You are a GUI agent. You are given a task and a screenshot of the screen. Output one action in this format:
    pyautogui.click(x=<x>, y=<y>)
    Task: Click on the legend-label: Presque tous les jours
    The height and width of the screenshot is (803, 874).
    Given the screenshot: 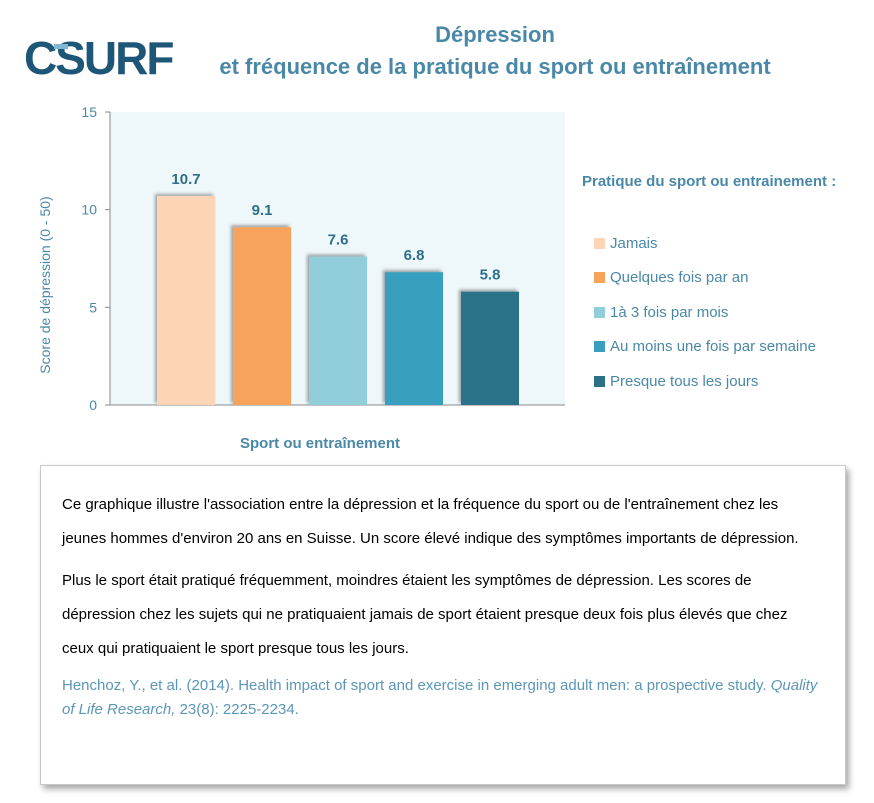 What is the action you would take?
    pyautogui.click(x=684, y=381)
    